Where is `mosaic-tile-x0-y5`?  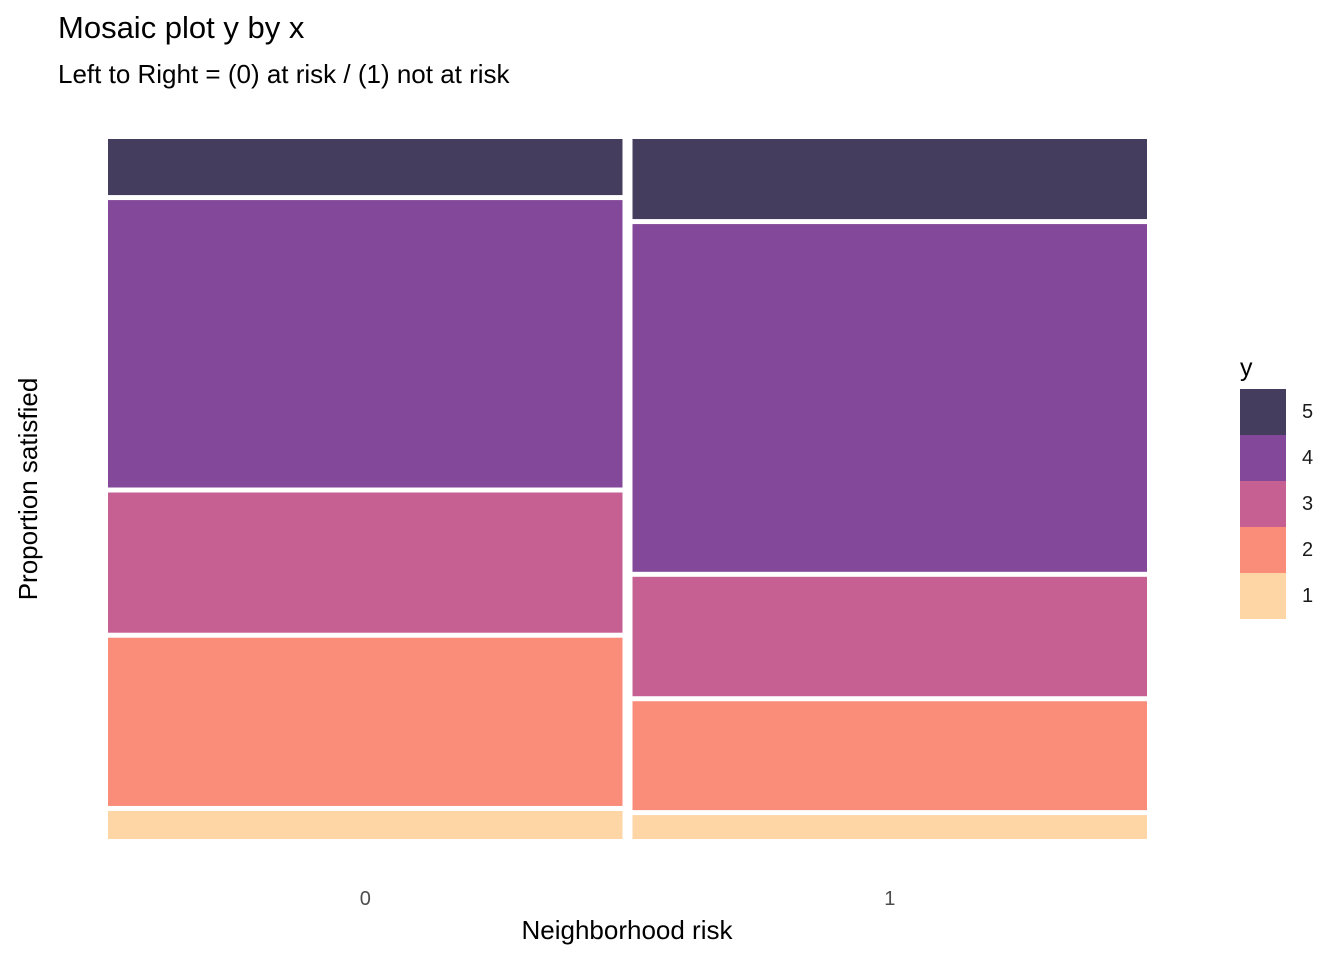
mosaic-tile-x0-y5 is located at coordinates (365, 167).